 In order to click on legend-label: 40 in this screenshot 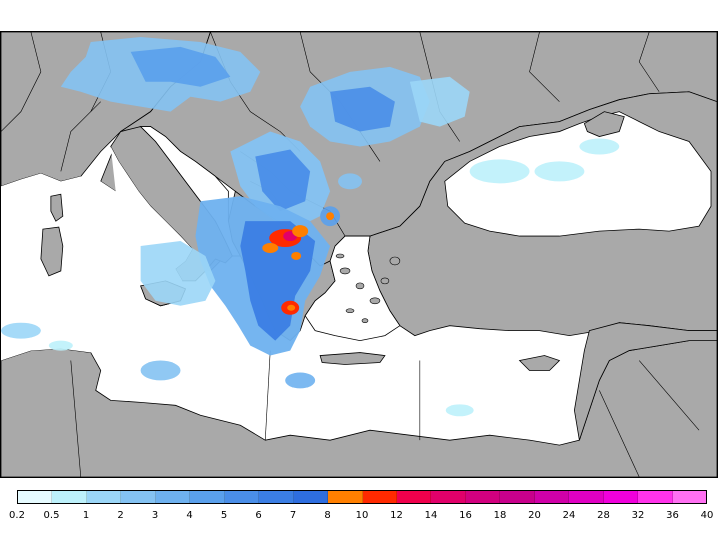, I will do `click(707, 515)`.